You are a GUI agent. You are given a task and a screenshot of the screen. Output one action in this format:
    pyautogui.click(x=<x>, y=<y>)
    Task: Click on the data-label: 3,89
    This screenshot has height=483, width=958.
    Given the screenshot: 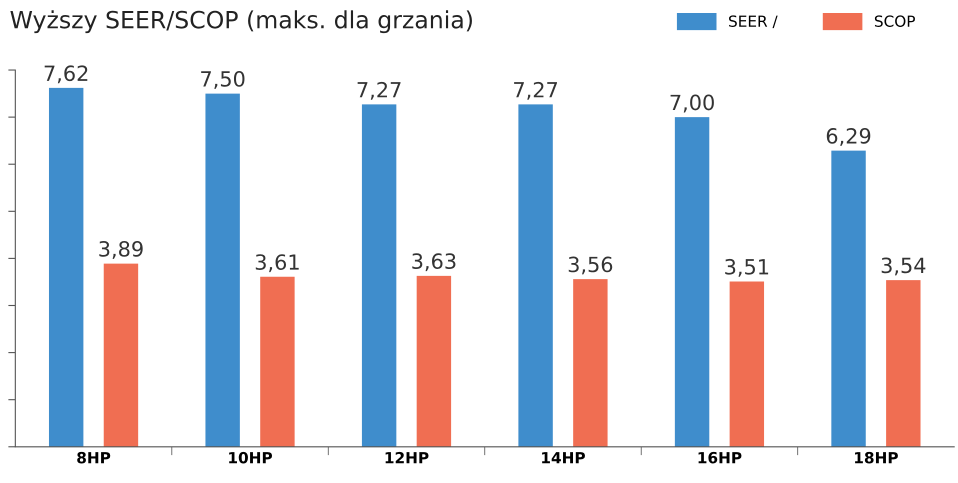 What is the action you would take?
    pyautogui.click(x=121, y=250)
    